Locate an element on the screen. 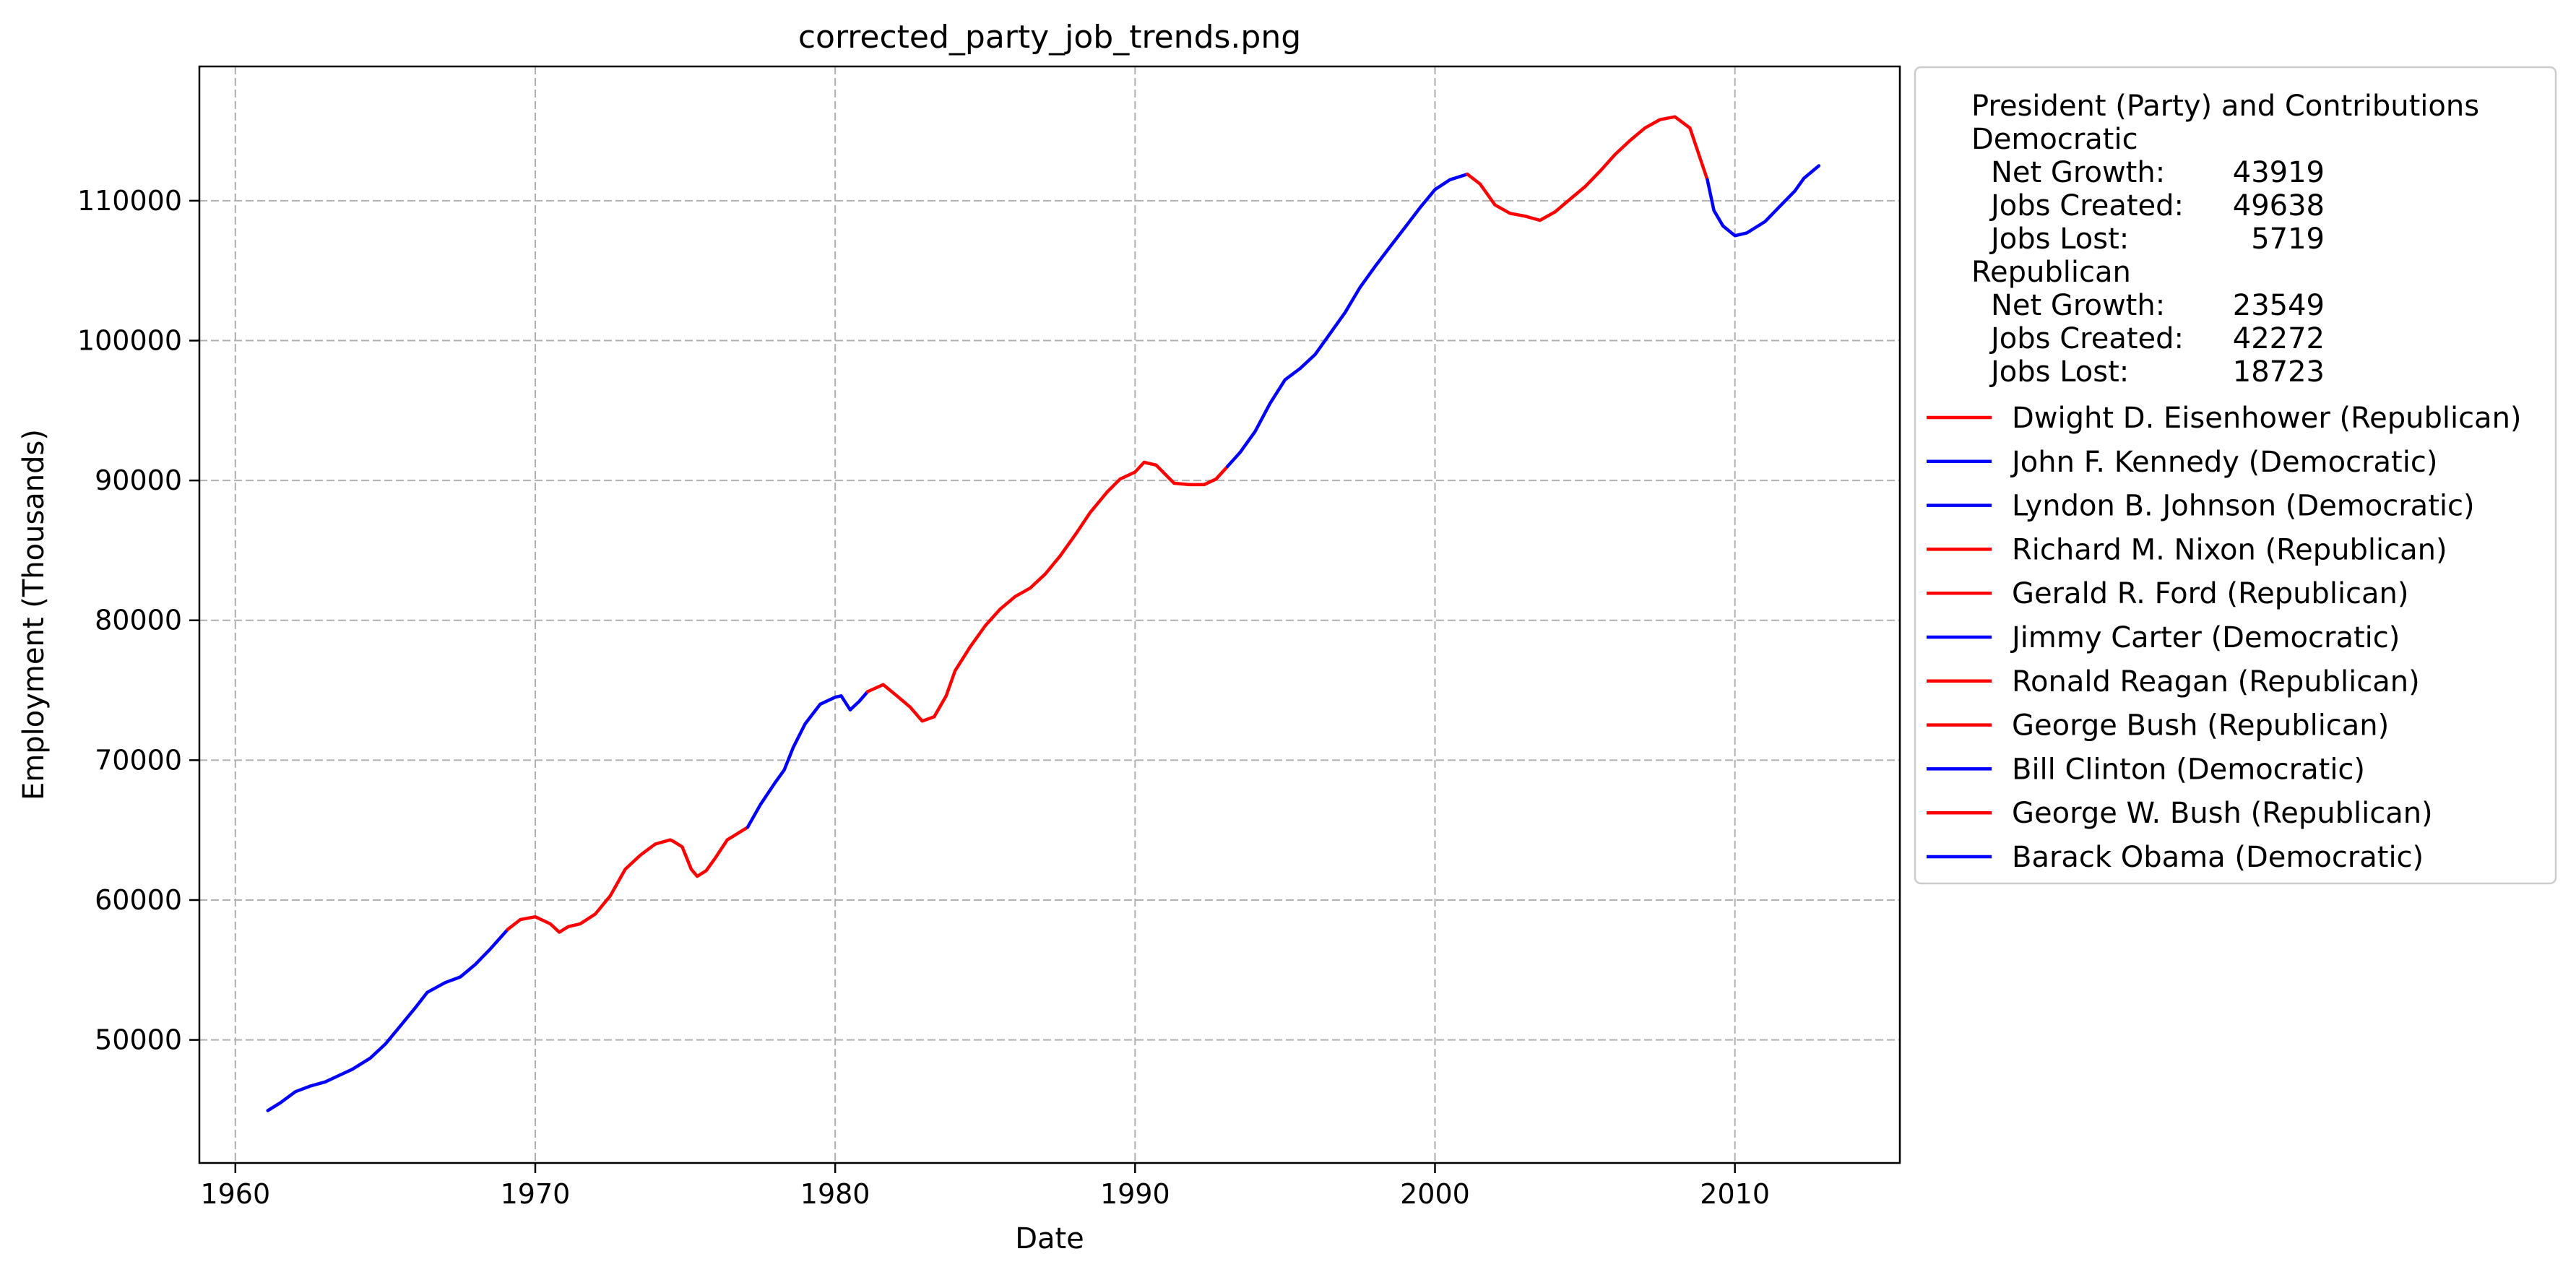 Image resolution: width=2576 pixels, height=1280 pixels. y-axis-label: Employment (Thousands) is located at coordinates (34, 614).